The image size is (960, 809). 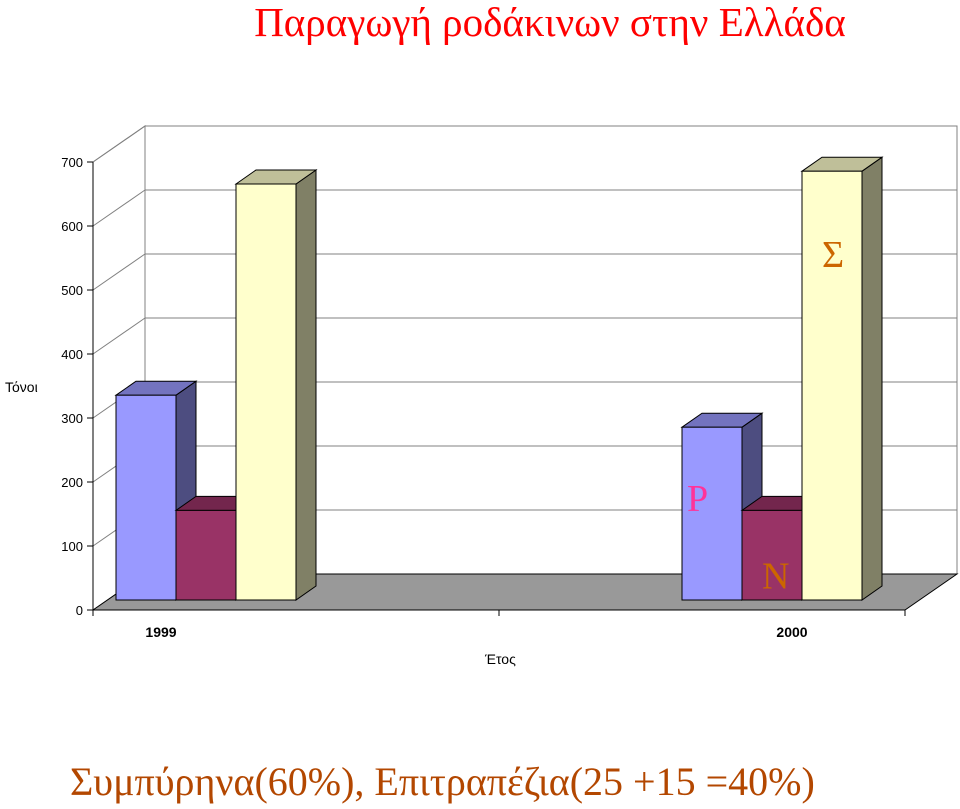 What do you see at coordinates (500, 659) in the screenshot?
I see `x-axis-label: Έτος` at bounding box center [500, 659].